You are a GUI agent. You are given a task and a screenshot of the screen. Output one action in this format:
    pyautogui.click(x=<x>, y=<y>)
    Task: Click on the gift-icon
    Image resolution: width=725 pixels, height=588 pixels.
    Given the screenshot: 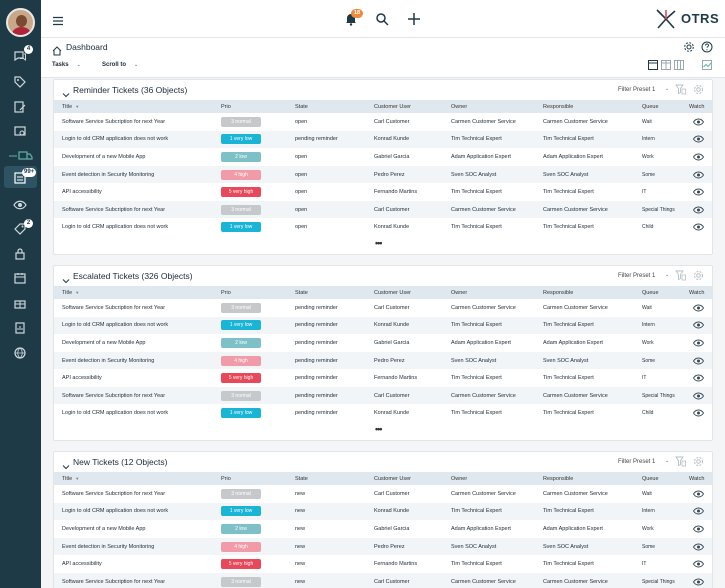 What is the action you would take?
    pyautogui.click(x=20, y=303)
    